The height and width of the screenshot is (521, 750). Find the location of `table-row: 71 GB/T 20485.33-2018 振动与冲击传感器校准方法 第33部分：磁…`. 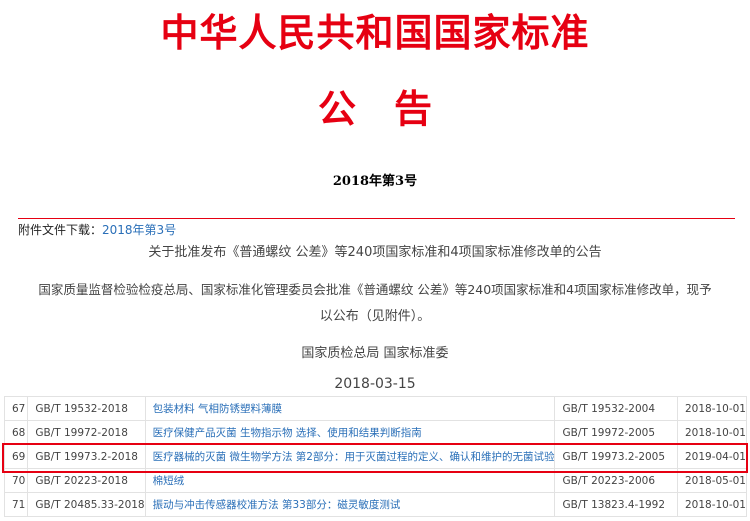

table-row: 71 GB/T 20485.33-2018 振动与冲击传感器校准方法 第33部分：磁… is located at coordinates (375, 504).